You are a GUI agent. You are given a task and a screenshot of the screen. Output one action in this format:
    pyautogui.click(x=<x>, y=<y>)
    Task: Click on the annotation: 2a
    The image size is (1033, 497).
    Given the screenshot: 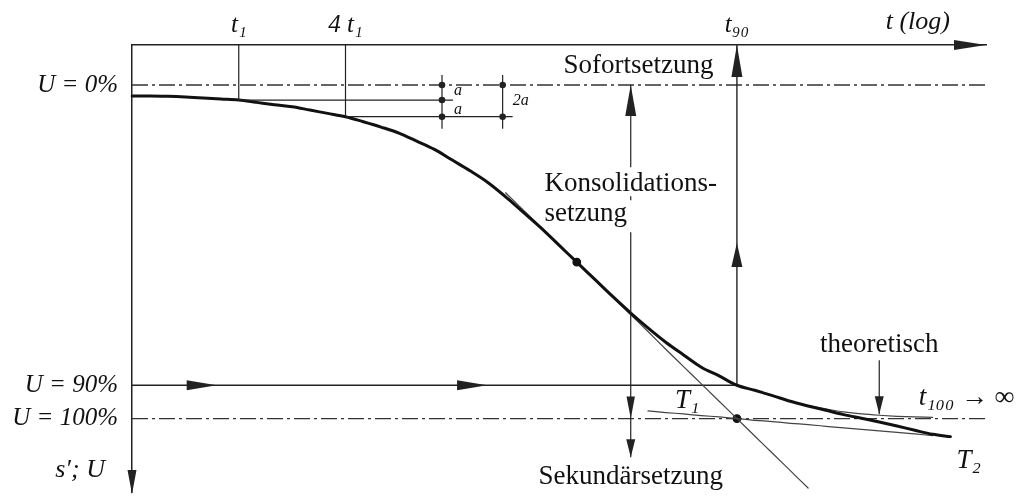 What is the action you would take?
    pyautogui.click(x=520, y=100)
    